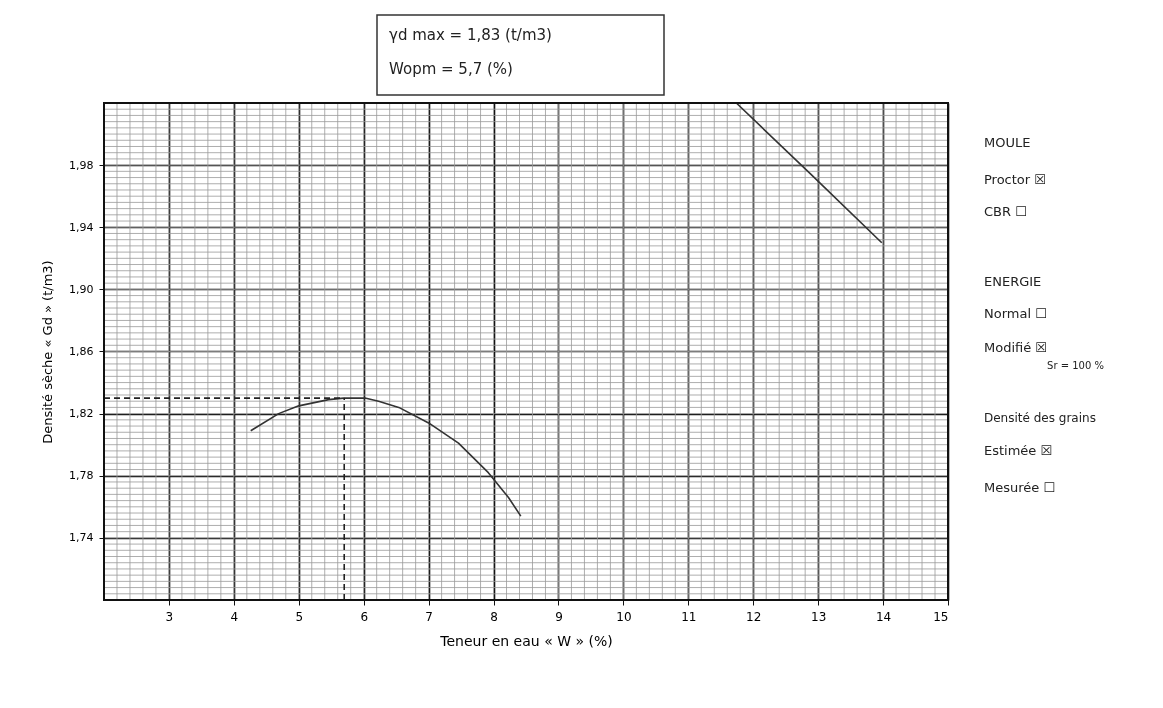 The height and width of the screenshot is (708, 1163). What do you see at coordinates (526, 640) in the screenshot?
I see `x-axis-title: Teneur en eau « W » (%)` at bounding box center [526, 640].